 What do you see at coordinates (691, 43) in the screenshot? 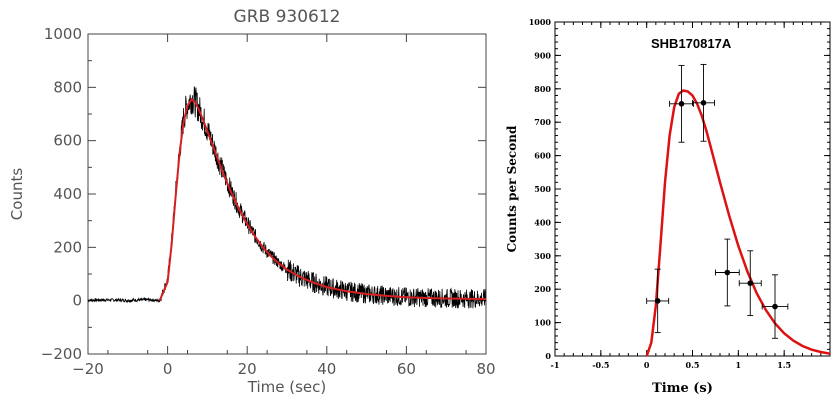
I see `chart-title: SHB170817A` at bounding box center [691, 43].